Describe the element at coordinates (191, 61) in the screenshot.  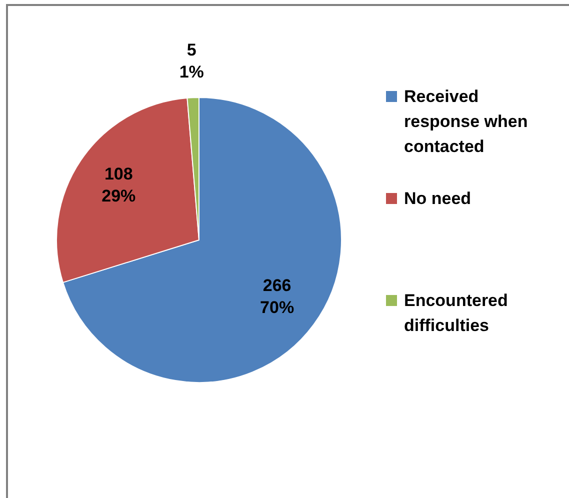
I see `data-label: 5 1%` at that location.